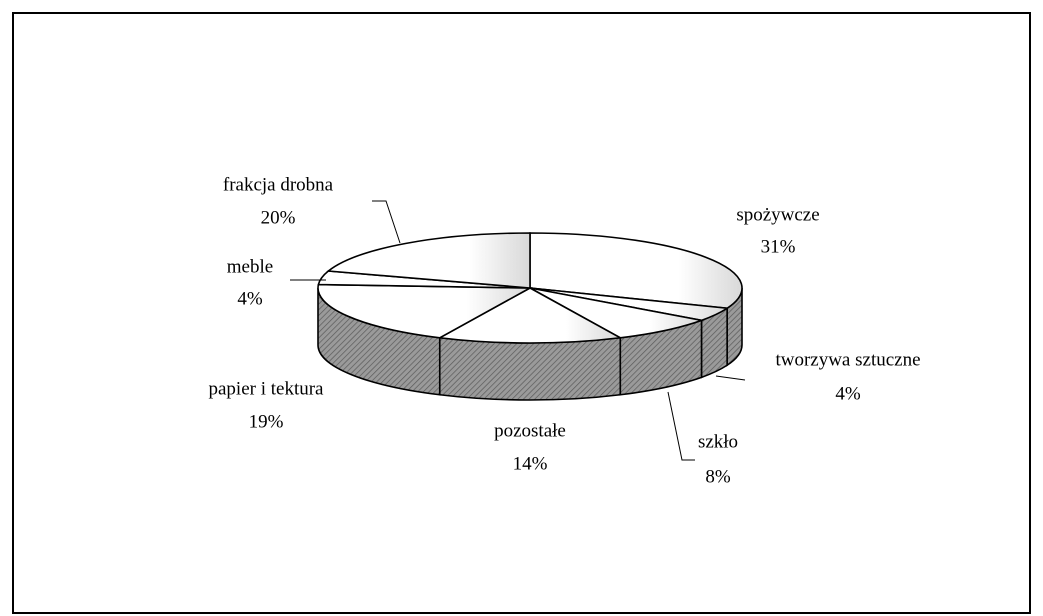 This screenshot has width=1043, height=616. Describe the element at coordinates (530, 463) in the screenshot. I see `value-label: 14%` at that location.